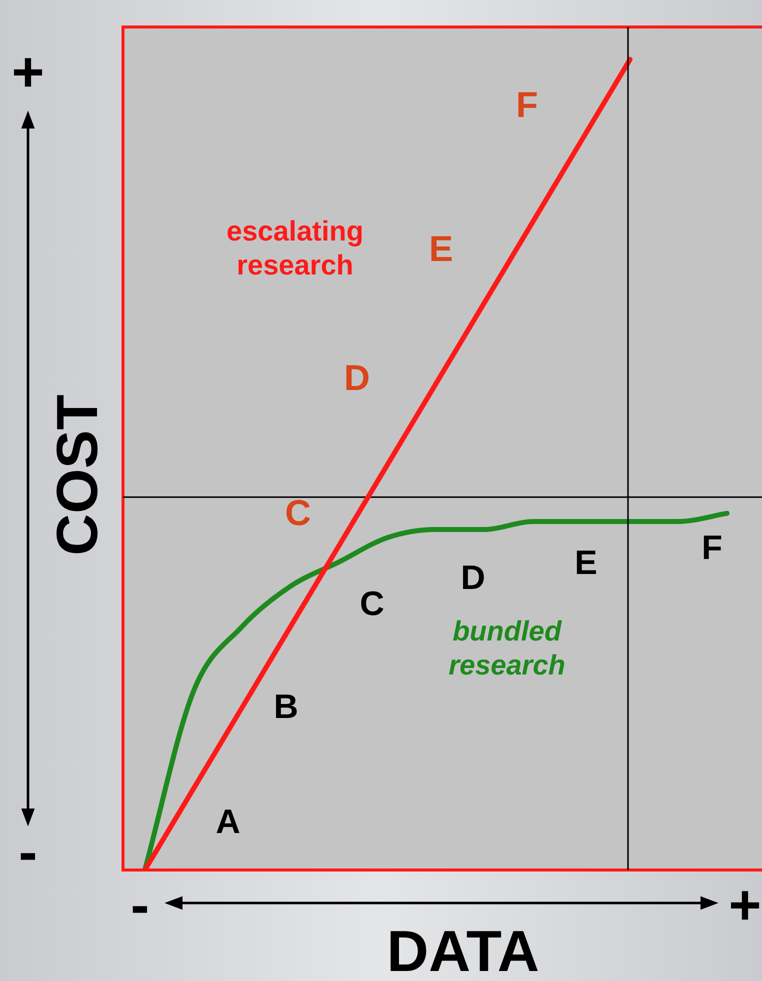 The image size is (762, 981). What do you see at coordinates (286, 707) in the screenshot?
I see `annotation: B` at bounding box center [286, 707].